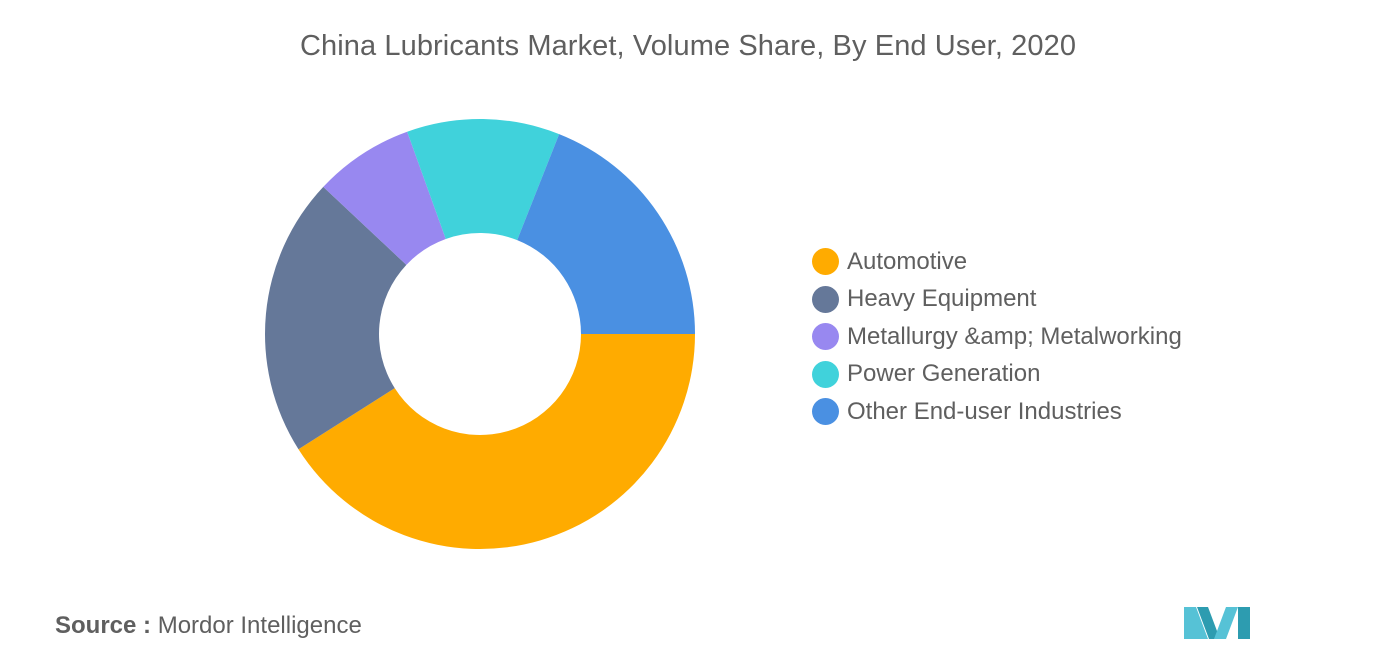  What do you see at coordinates (907, 261) in the screenshot?
I see `legend-label: Automotive` at bounding box center [907, 261].